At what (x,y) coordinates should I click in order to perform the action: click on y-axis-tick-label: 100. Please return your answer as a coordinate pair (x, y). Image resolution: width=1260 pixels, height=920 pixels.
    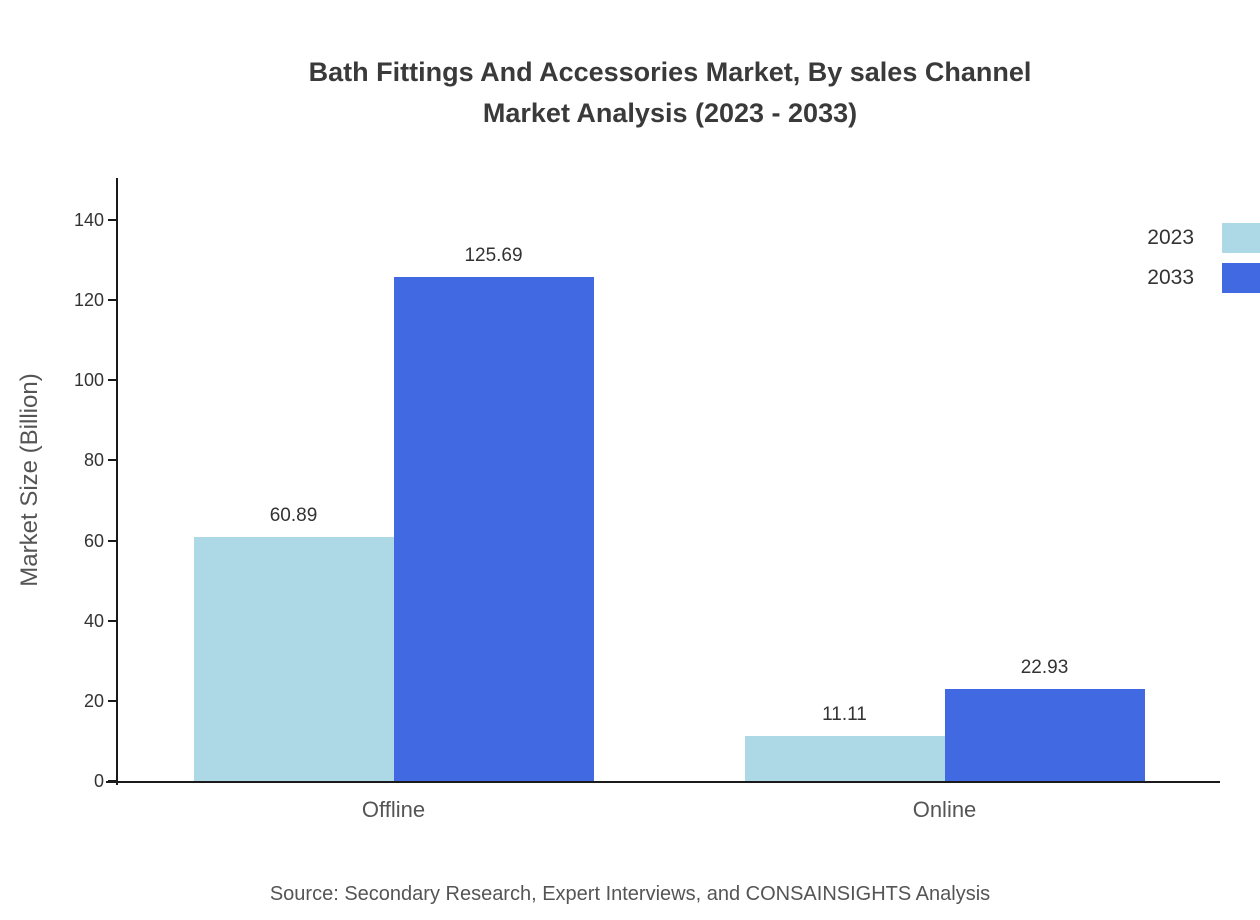
    Looking at the image, I should click on (88, 380).